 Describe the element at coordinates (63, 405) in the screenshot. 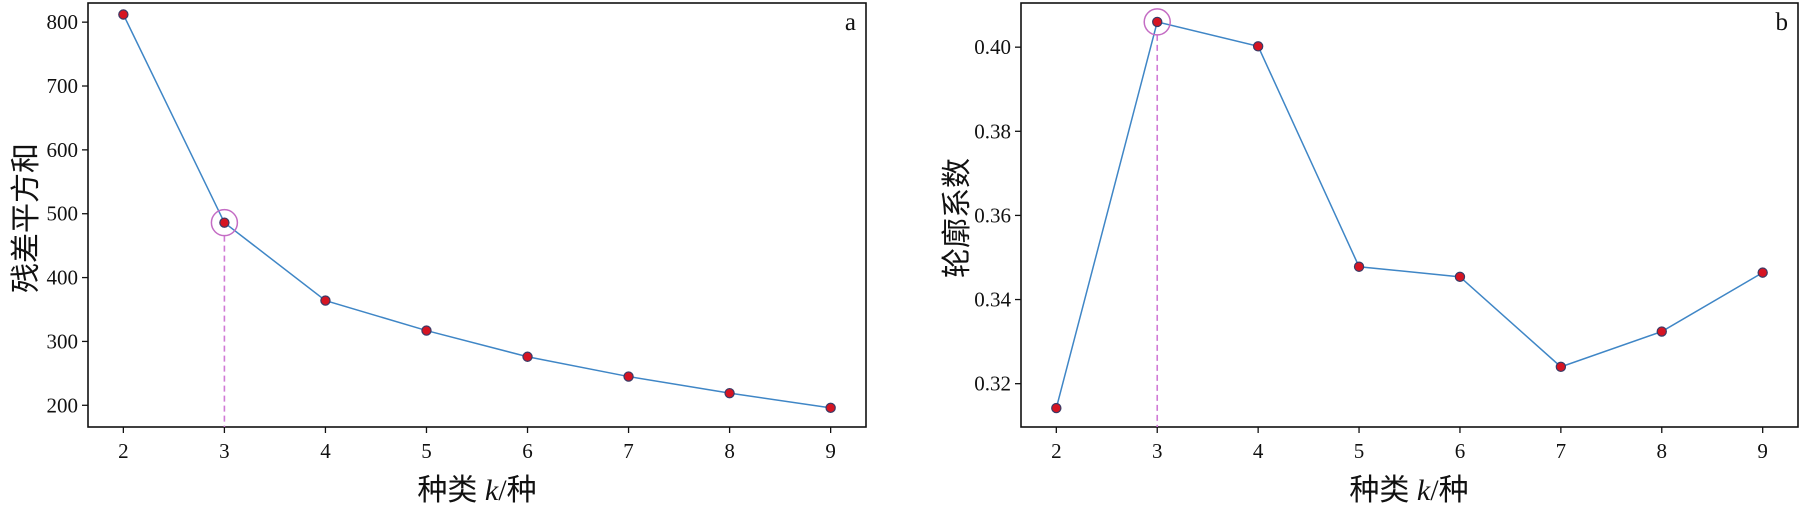

I see `y-tick-label: 200` at that location.